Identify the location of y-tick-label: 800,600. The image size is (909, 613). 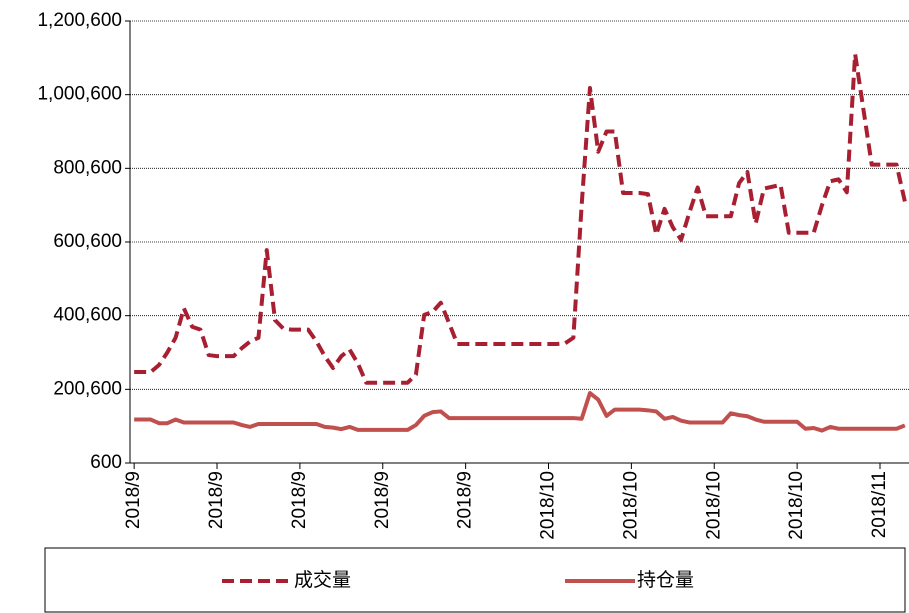
(87, 167).